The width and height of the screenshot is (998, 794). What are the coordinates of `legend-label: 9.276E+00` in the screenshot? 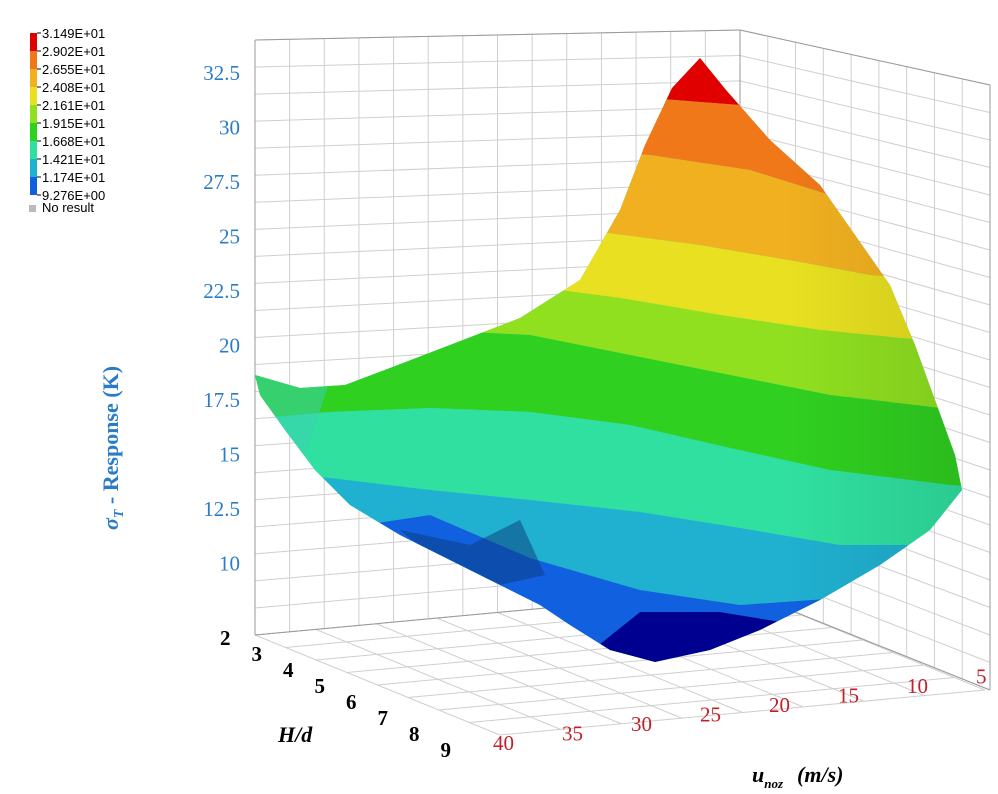 It's located at (73, 195).